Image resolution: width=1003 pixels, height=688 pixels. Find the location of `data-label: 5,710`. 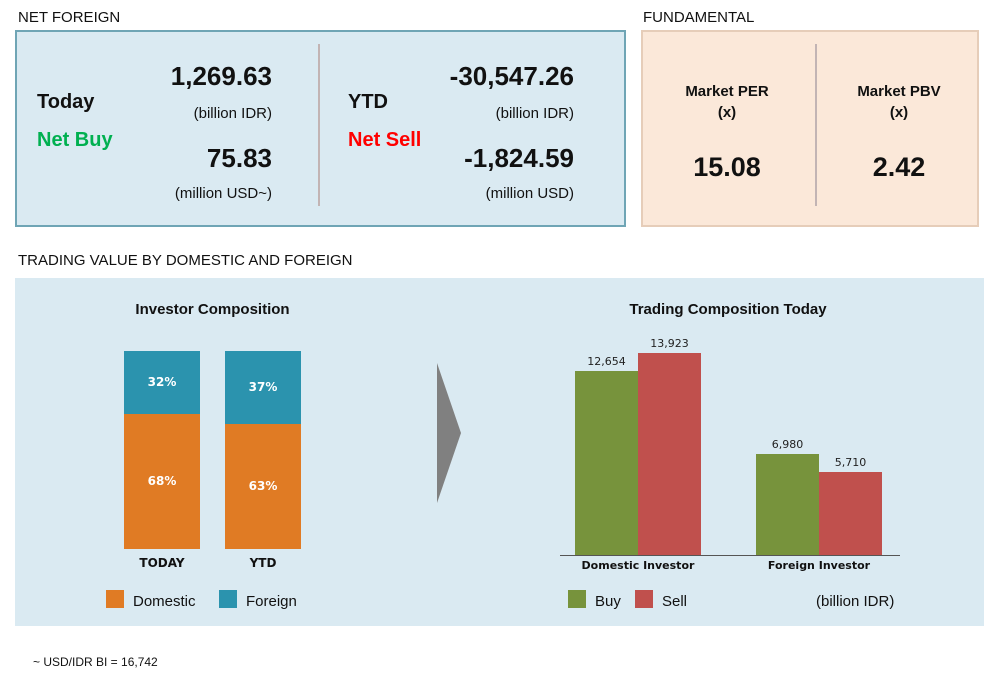

data-label: 5,710 is located at coordinates (850, 463).